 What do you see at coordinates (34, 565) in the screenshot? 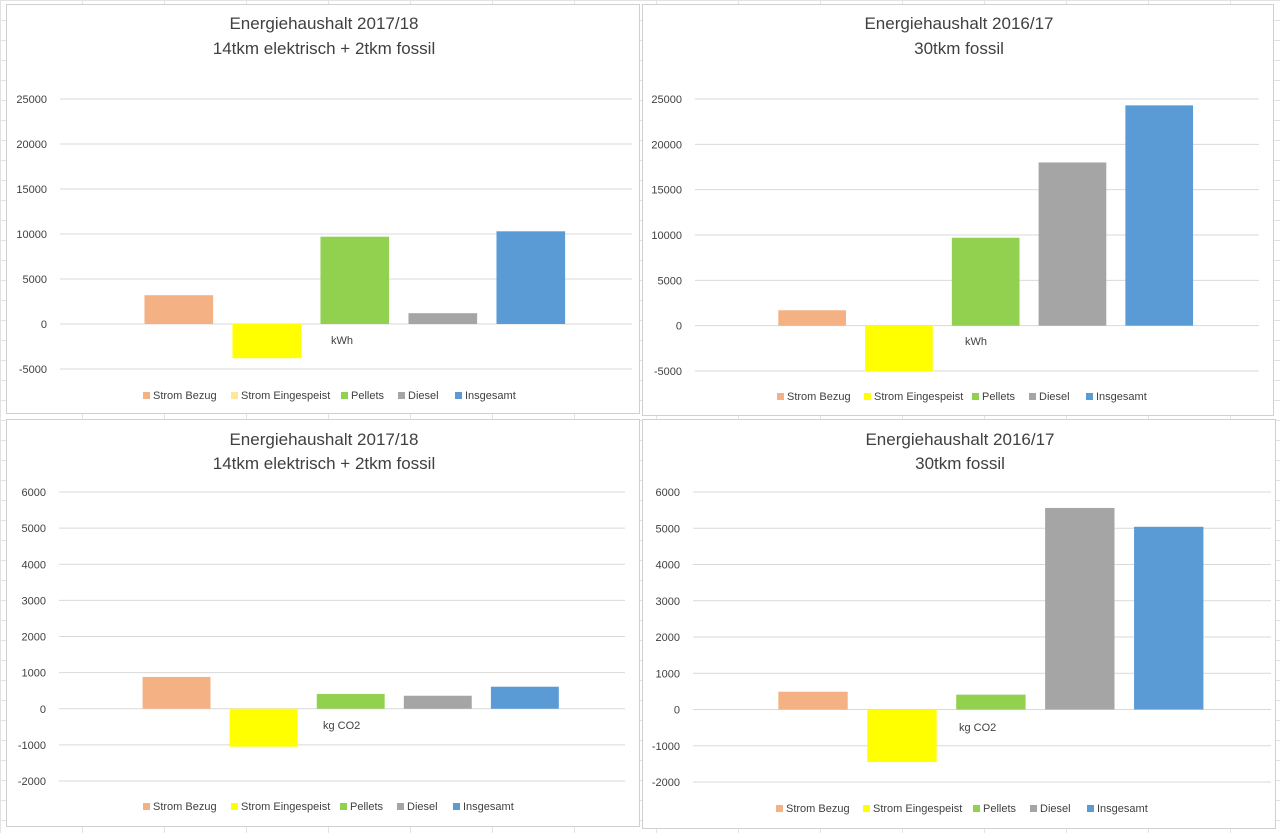
I see `y-tick-label: 4000` at bounding box center [34, 565].